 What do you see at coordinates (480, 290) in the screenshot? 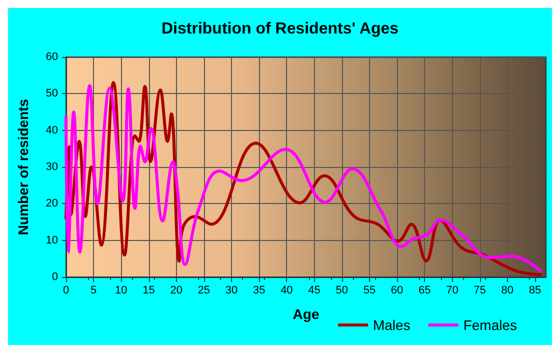
I see `x-tick-label: 75` at bounding box center [480, 290].